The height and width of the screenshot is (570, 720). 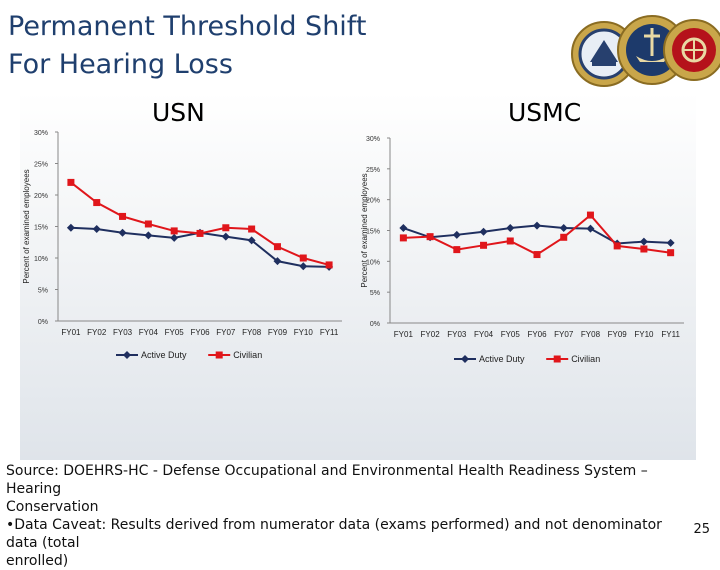 I want to click on page-number: 25, so click(x=701, y=529).